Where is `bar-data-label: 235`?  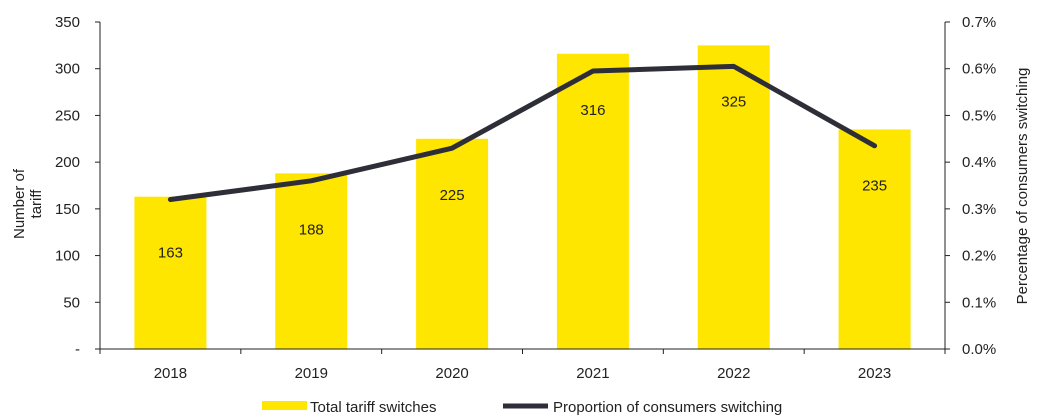 bar-data-label: 235 is located at coordinates (874, 185).